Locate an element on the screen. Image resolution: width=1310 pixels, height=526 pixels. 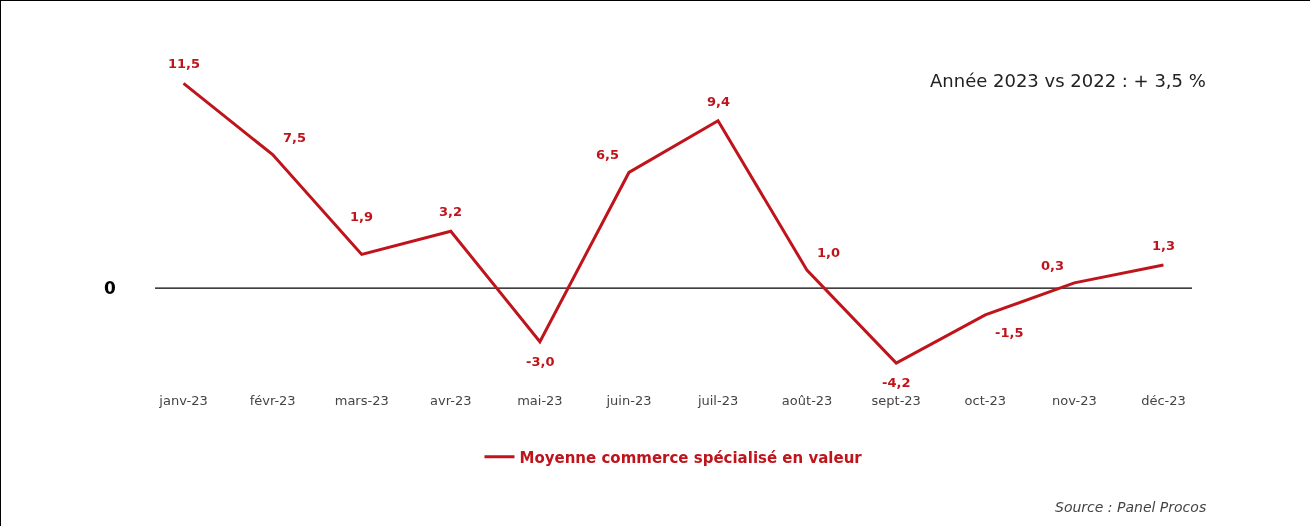
x-tick-label: janv-23 is located at coordinates (183, 400).